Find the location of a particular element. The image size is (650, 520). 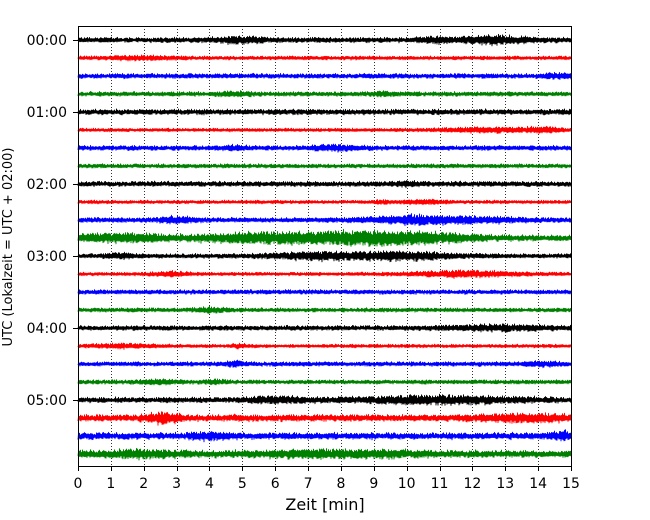

x-tick-label: 6 is located at coordinates (275, 484).